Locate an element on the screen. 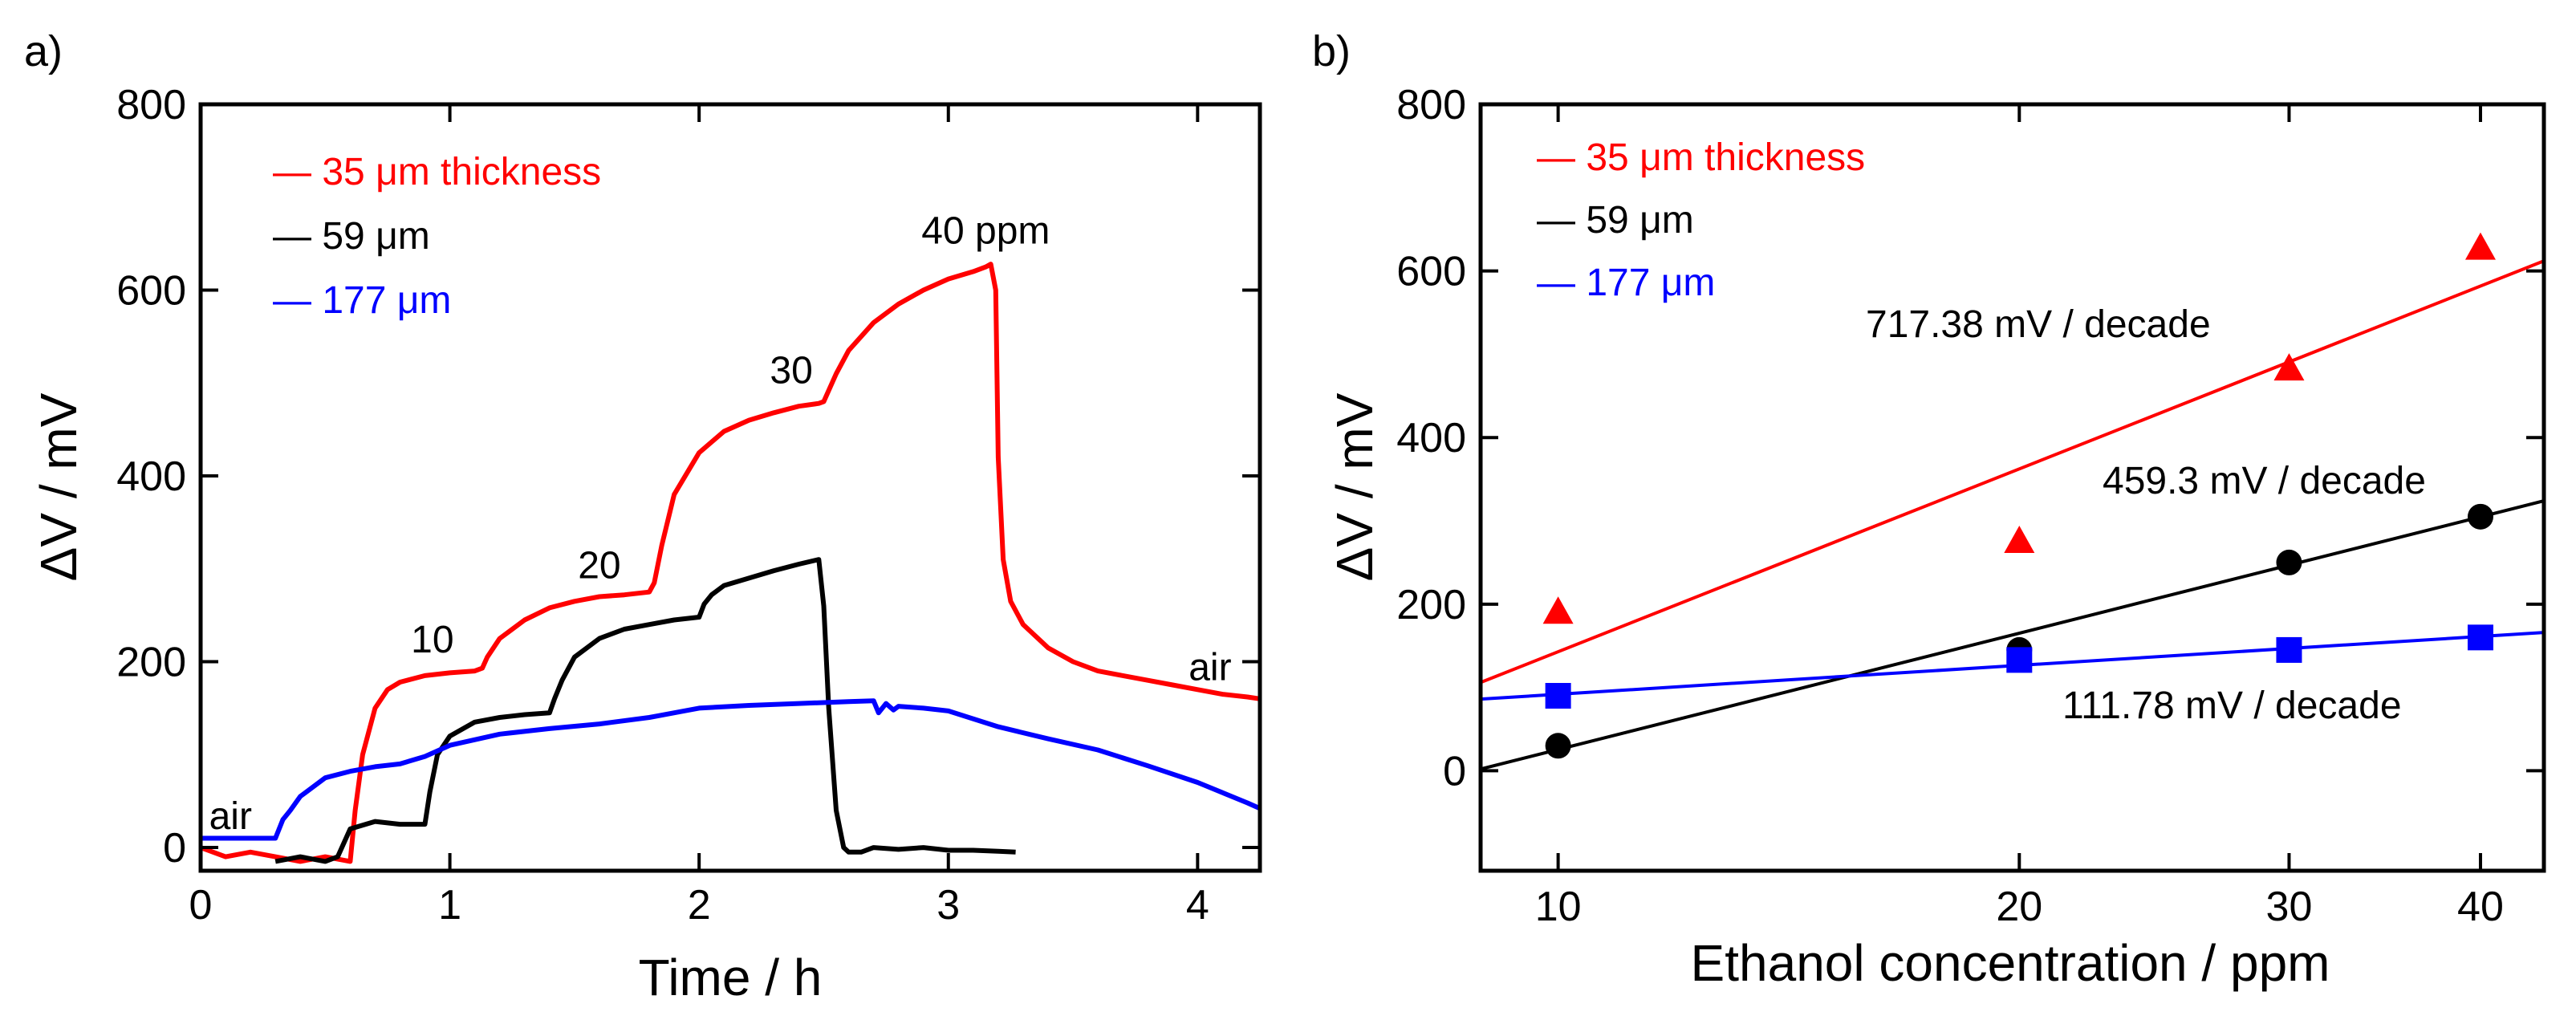  panel-a-x-axis-label: Time / h is located at coordinates (731, 977).